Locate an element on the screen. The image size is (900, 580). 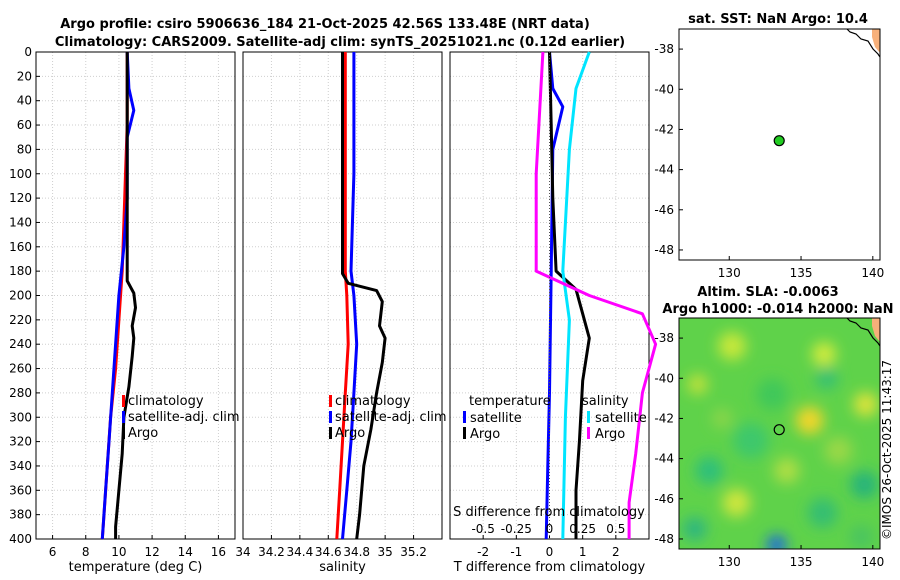
sst-map-title: sat. SST: NaN Argo: 10.4 is located at coordinates (778, 19).